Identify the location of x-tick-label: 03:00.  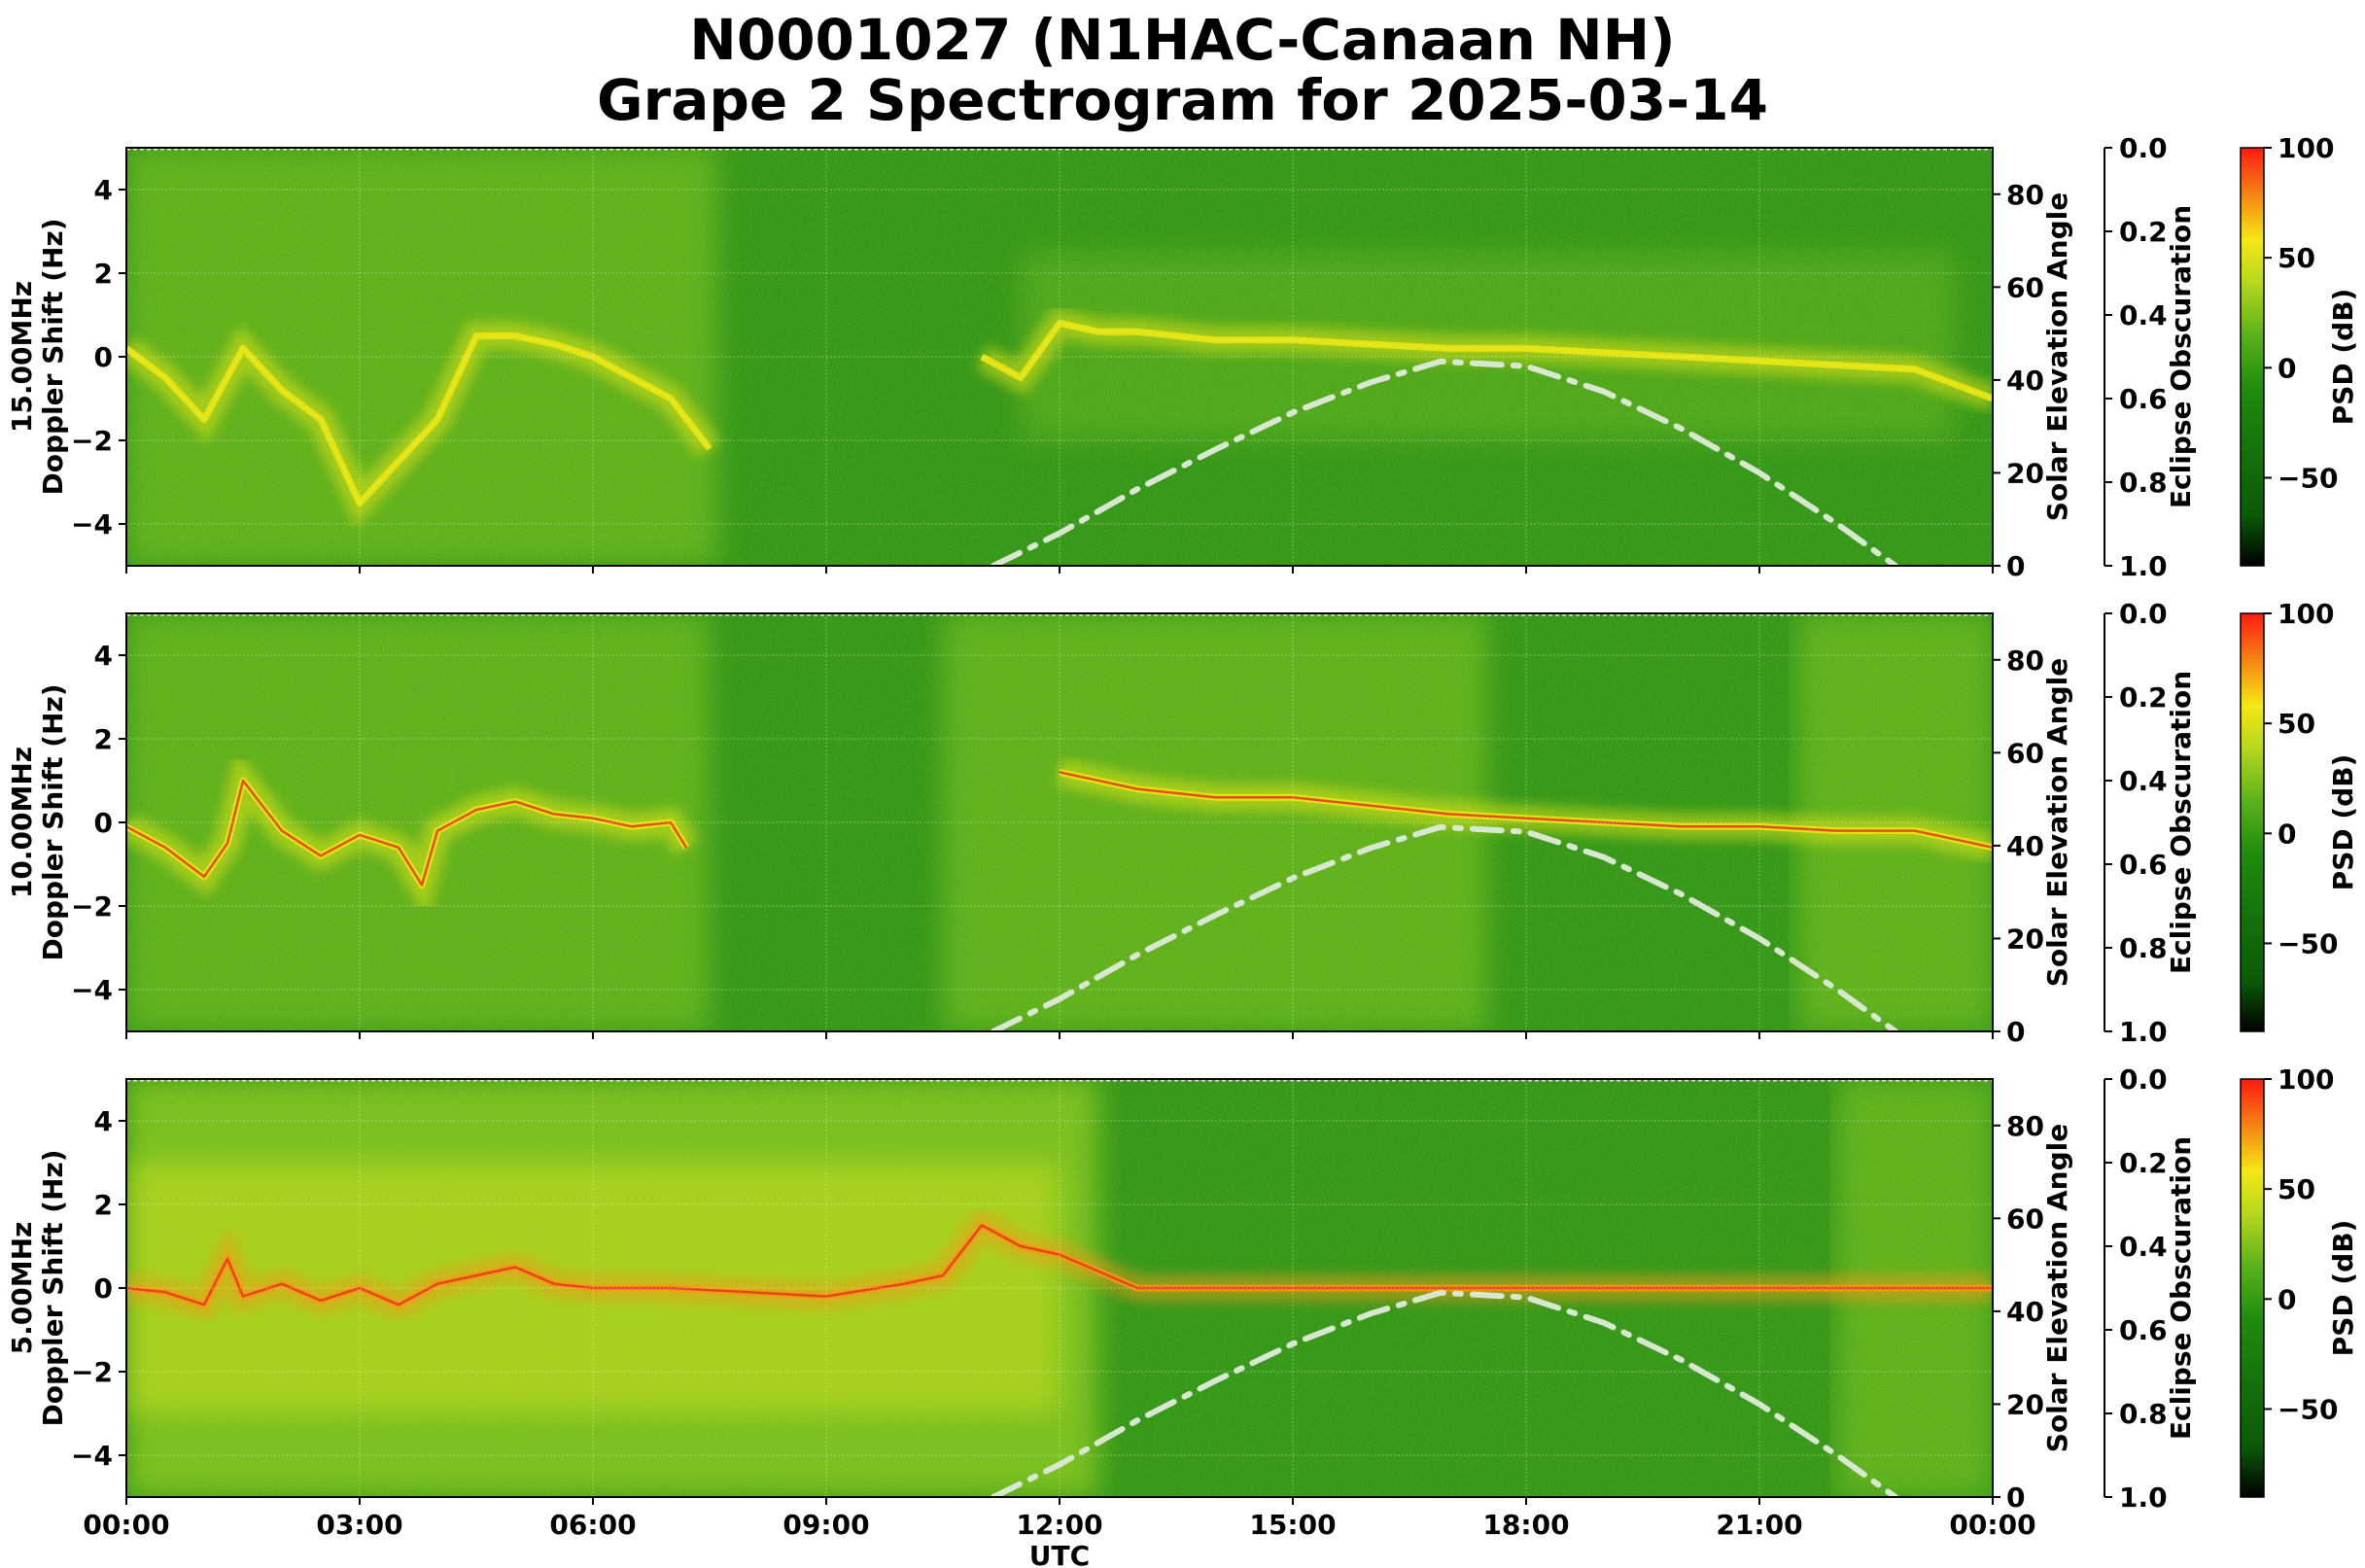
(359, 1525).